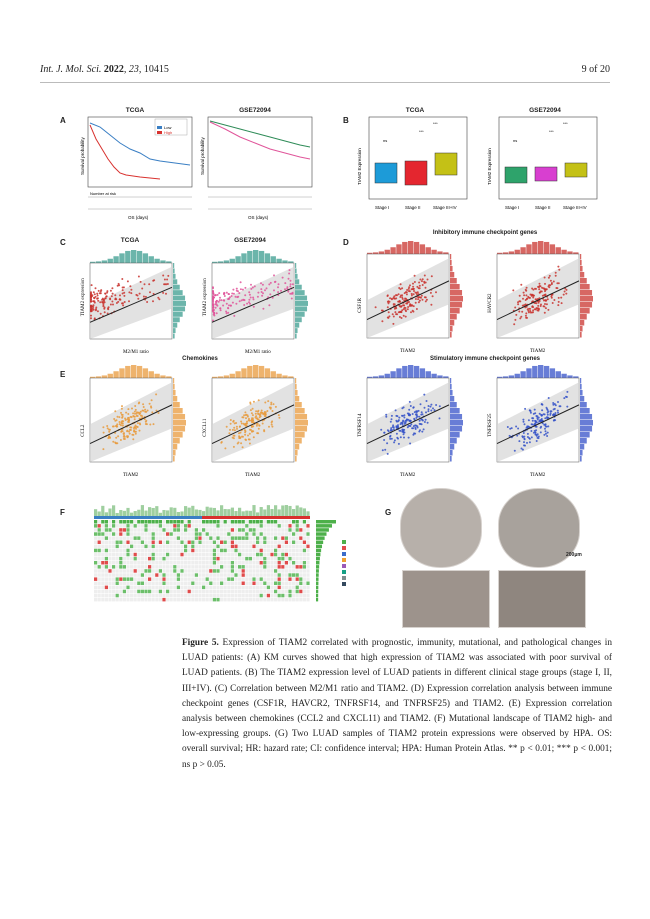 The height and width of the screenshot is (919, 650). Describe the element at coordinates (346, 242) in the screenshot. I see `panel-label-d: D` at that location.